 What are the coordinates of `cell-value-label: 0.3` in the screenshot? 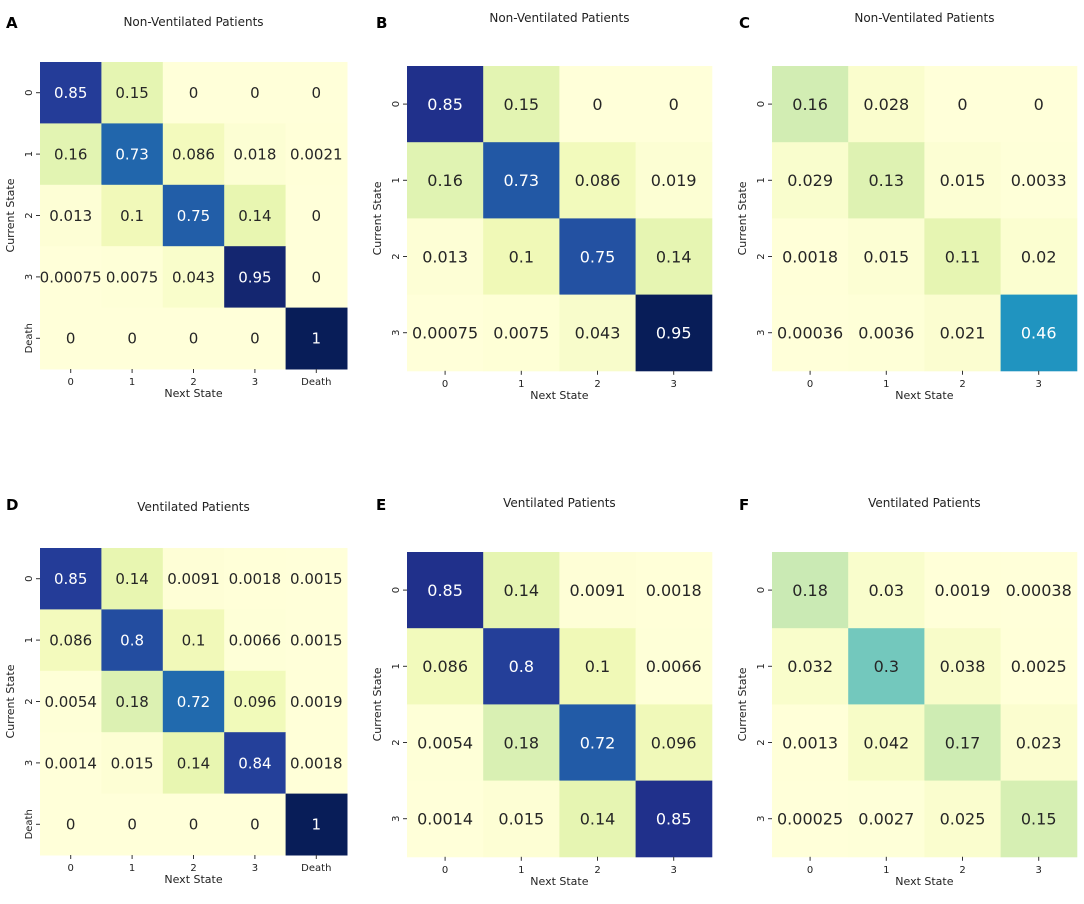 It's located at (886, 666).